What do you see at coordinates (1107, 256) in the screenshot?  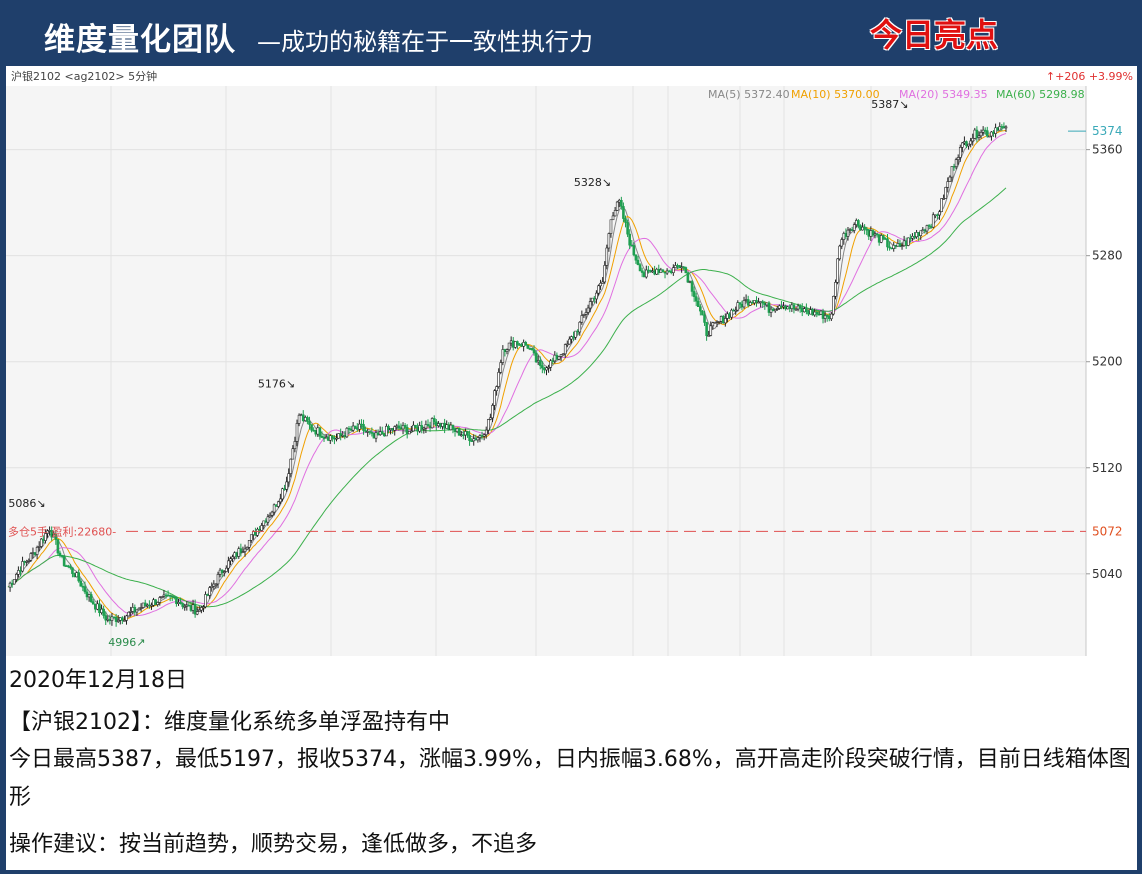 I see `y-tick-label: 5280` at bounding box center [1107, 256].